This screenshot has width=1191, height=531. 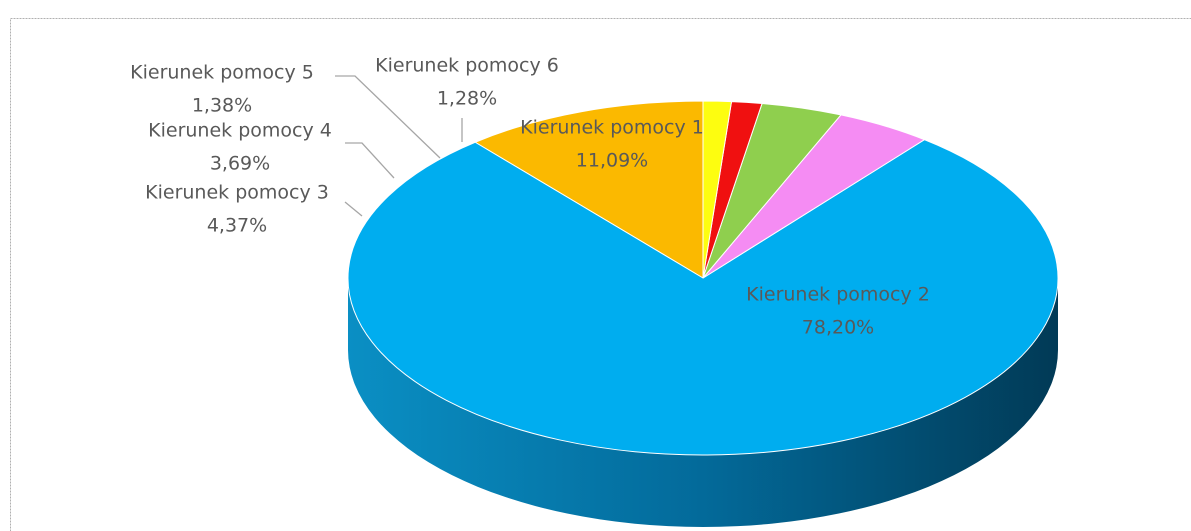 What do you see at coordinates (240, 131) in the screenshot?
I see `data-label-name: Kierunek pomocy 4` at bounding box center [240, 131].